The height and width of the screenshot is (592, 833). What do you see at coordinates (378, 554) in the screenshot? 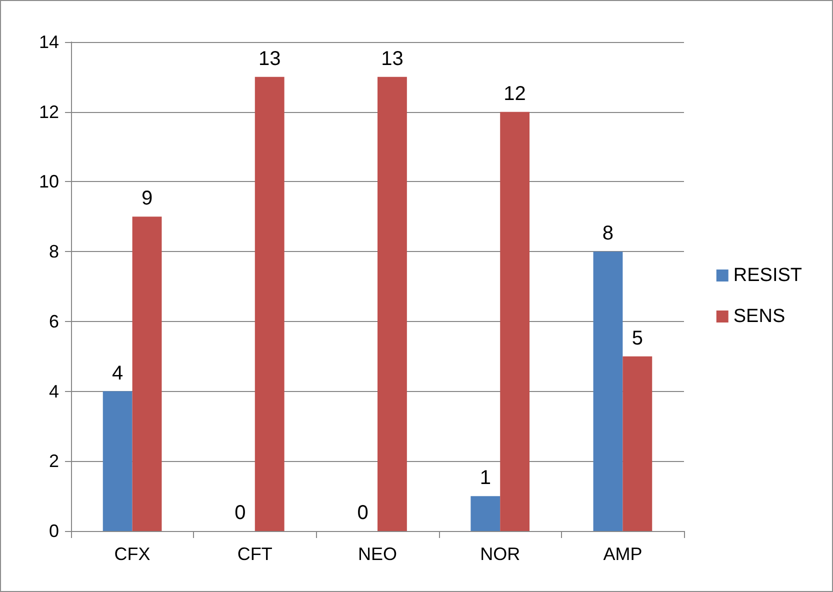
I see `x-tick-label: NEO` at bounding box center [378, 554].